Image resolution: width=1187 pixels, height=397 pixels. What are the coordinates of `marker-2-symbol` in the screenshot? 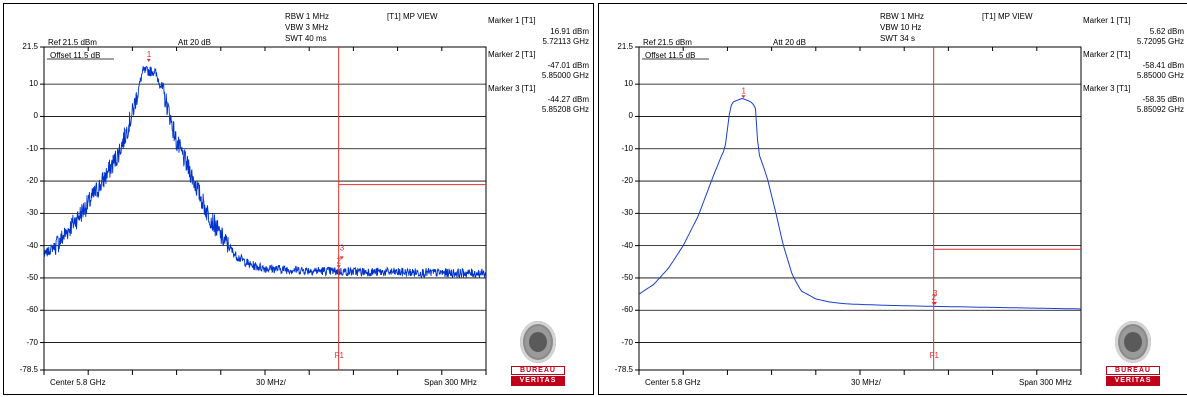 It's located at (338, 267).